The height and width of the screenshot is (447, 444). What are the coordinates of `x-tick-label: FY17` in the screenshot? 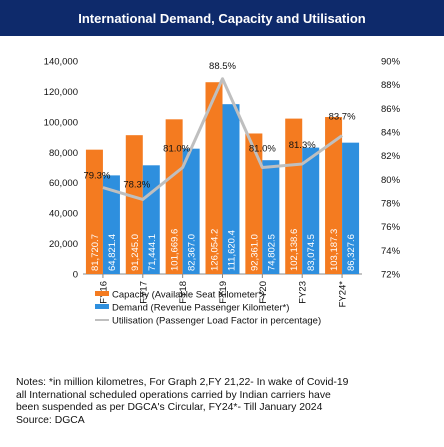 It's located at (143, 292).